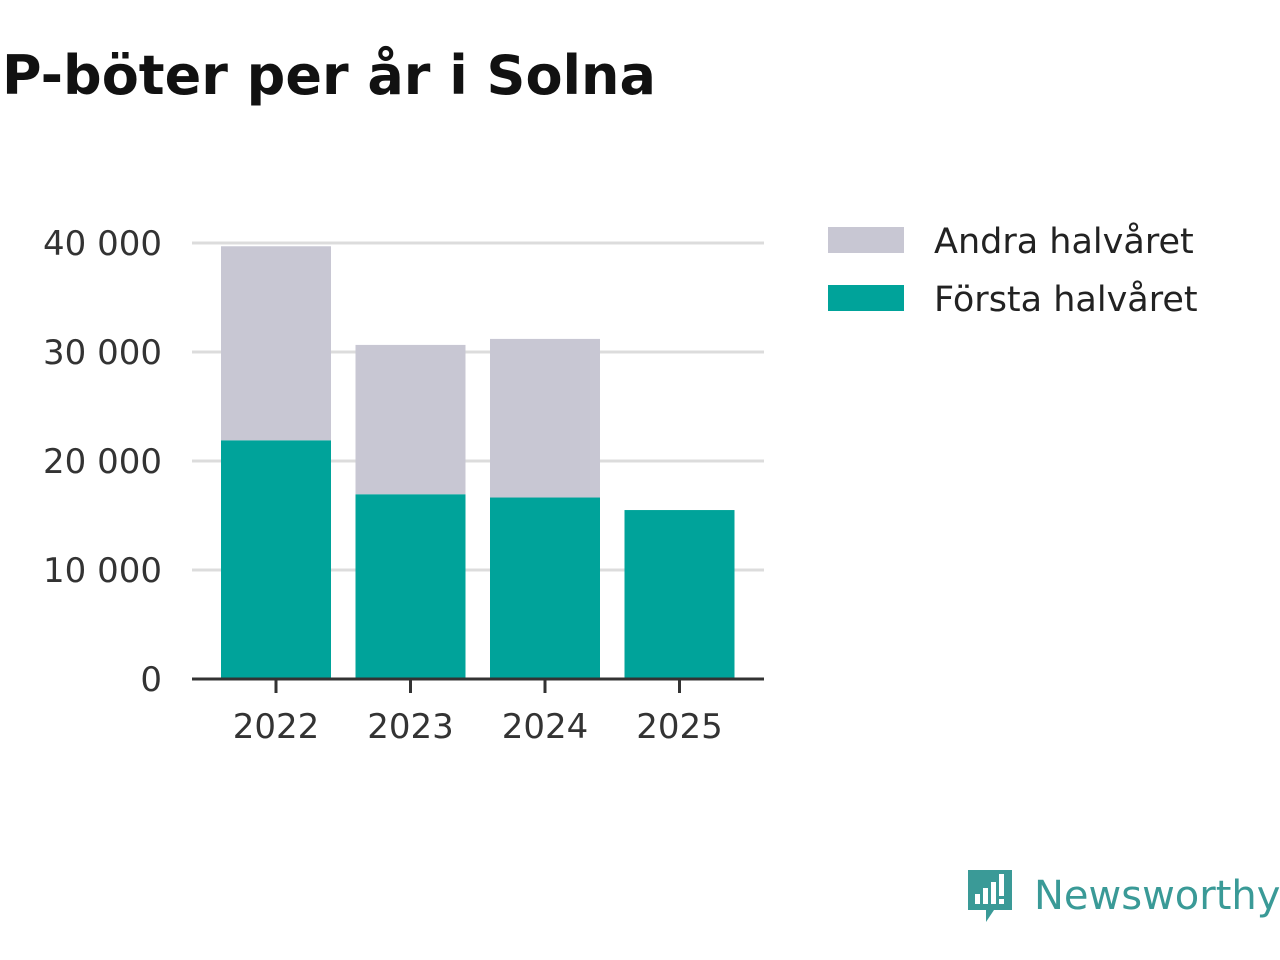 This screenshot has width=1280, height=960. I want to click on legend-label: Andra halvåret, so click(1064, 241).